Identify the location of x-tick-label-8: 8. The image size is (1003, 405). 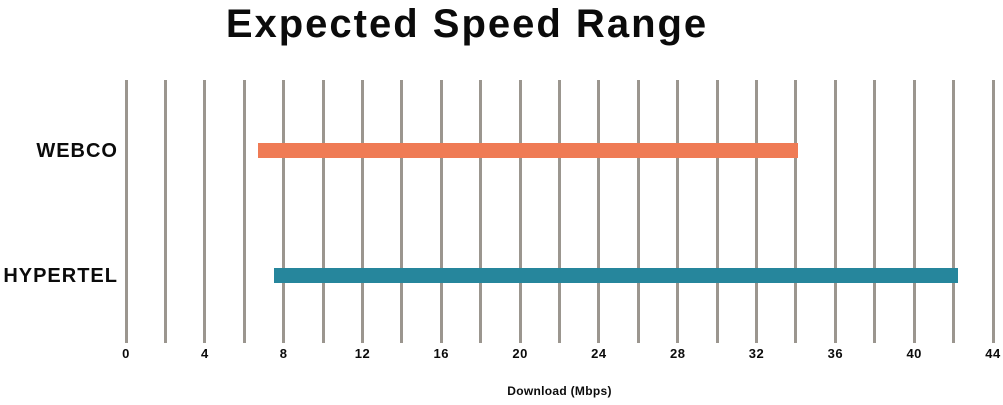
(283, 353).